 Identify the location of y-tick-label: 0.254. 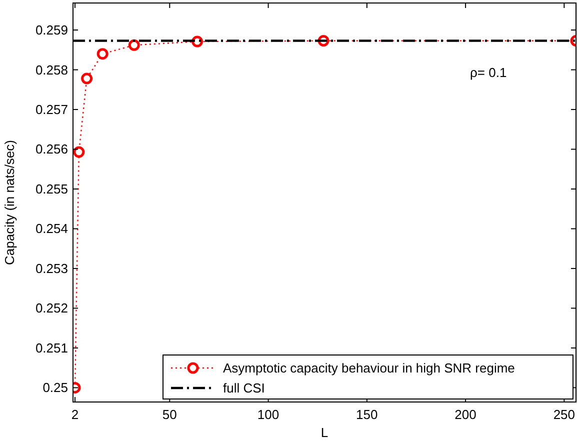
(51, 228).